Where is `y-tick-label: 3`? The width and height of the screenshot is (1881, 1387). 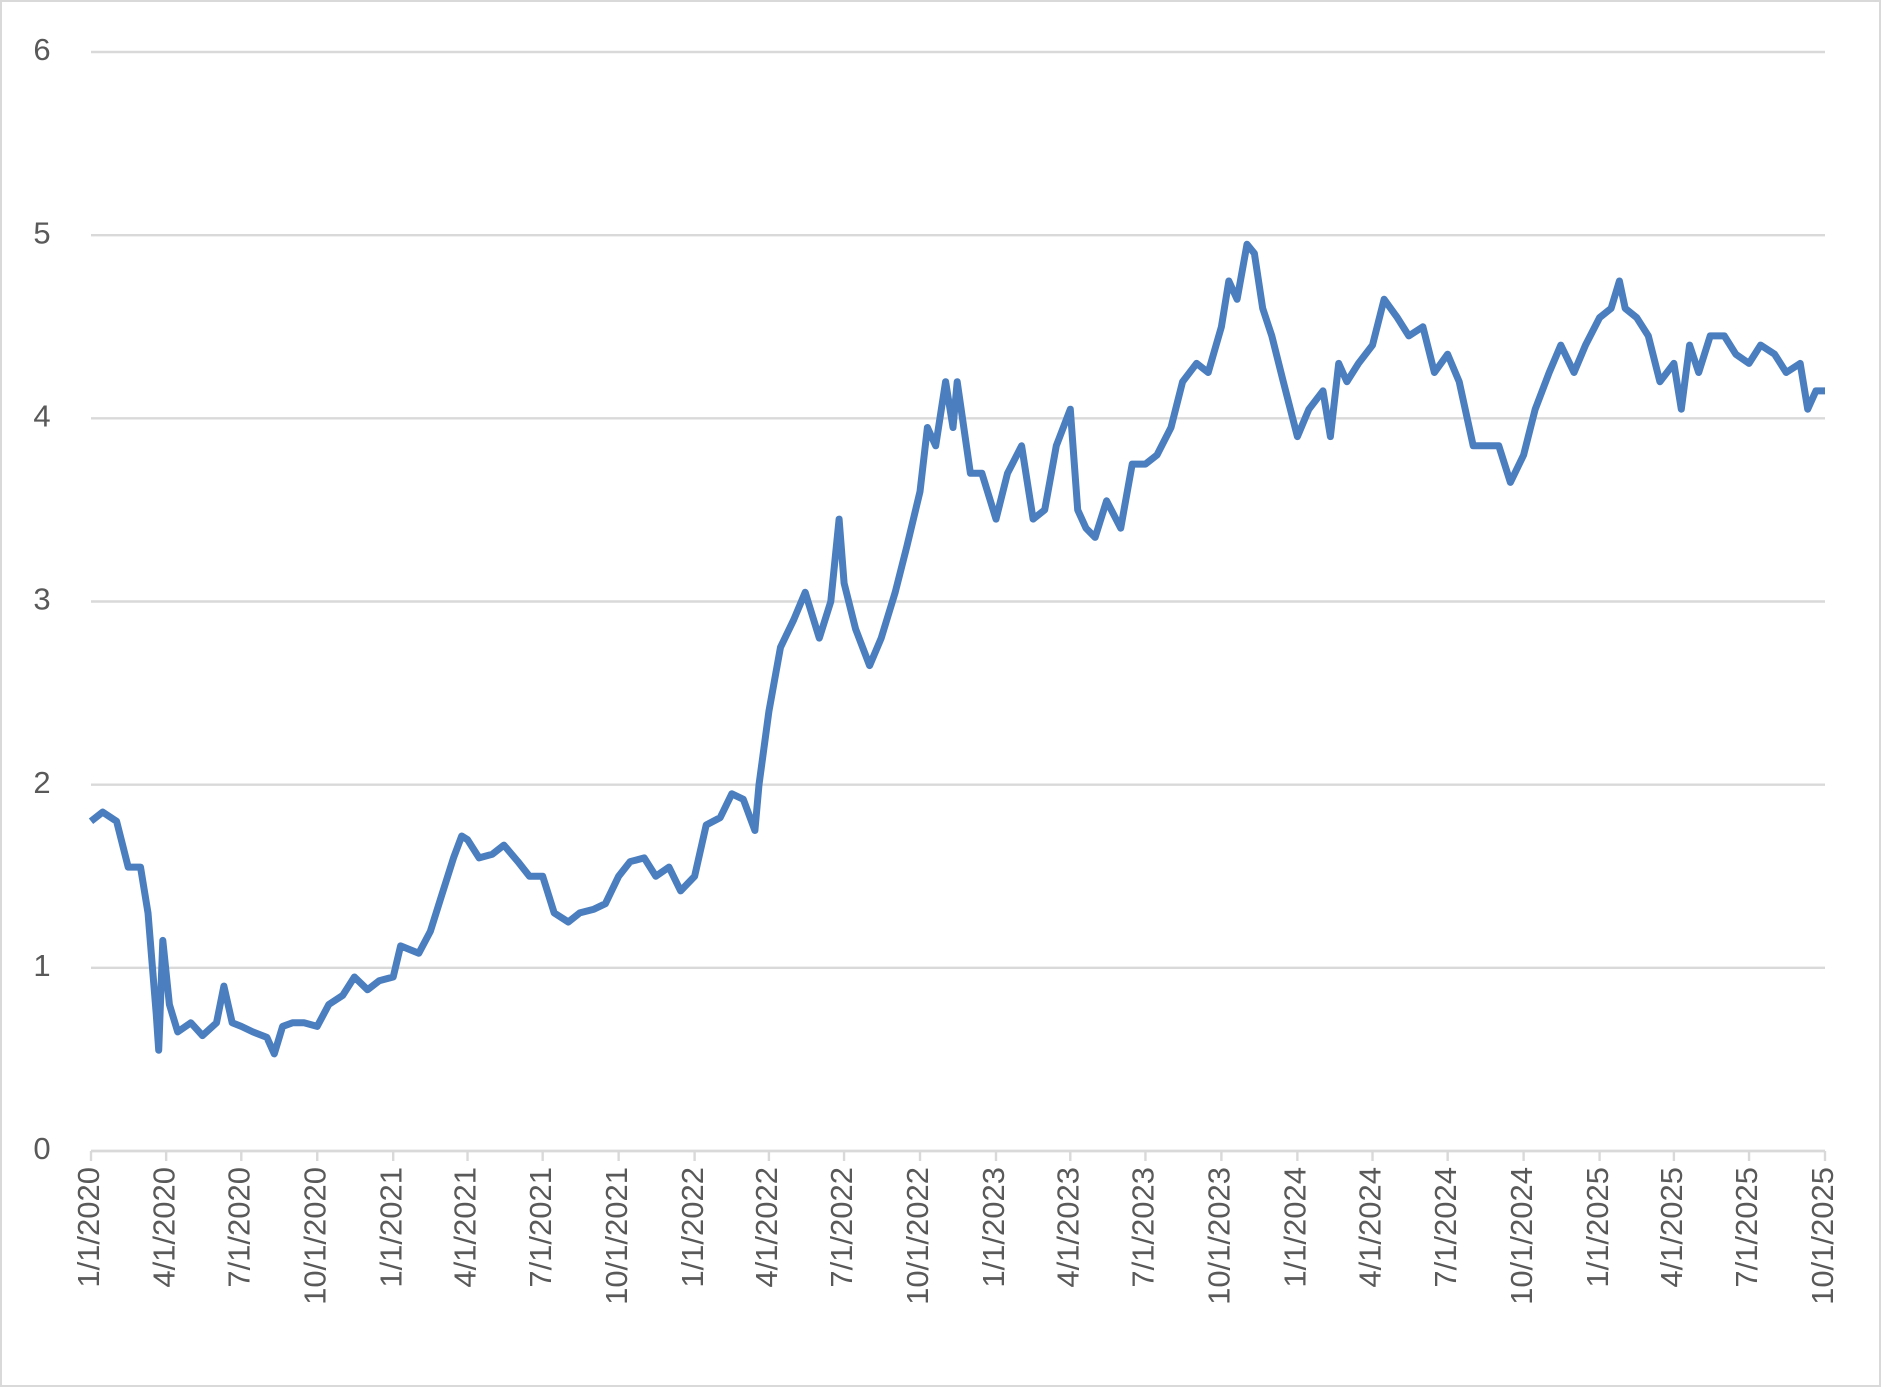
y-tick-label: 3 is located at coordinates (41, 599).